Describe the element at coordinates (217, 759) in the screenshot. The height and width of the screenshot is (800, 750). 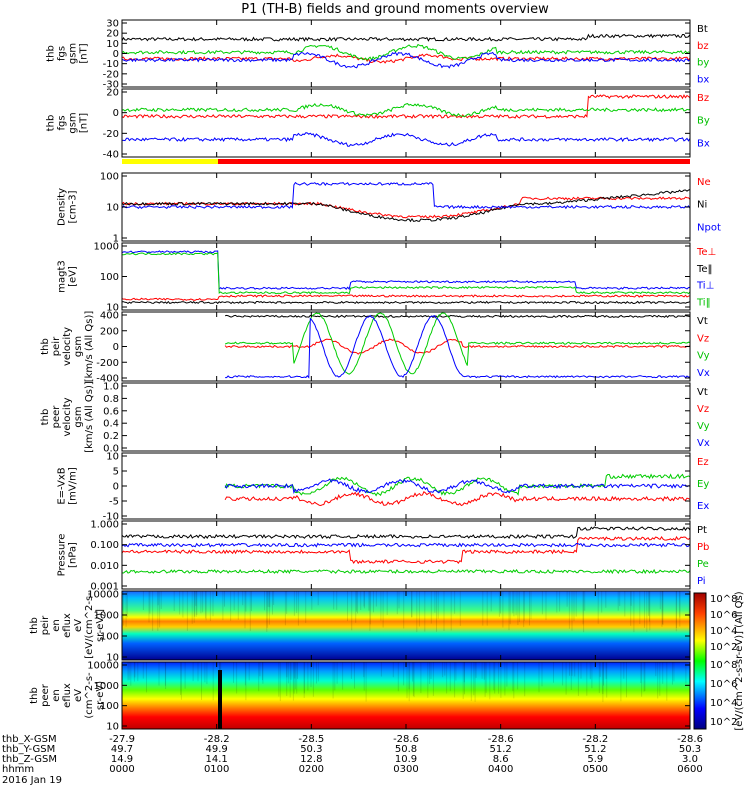
I see `footer-value: 14.1` at that location.